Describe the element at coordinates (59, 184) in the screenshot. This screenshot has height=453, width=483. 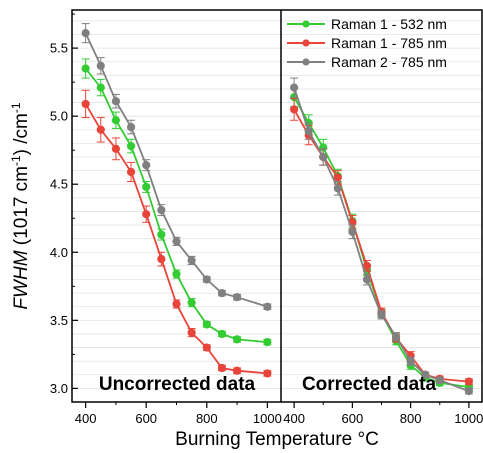
I see `y-tick-label: 4.5` at that location.